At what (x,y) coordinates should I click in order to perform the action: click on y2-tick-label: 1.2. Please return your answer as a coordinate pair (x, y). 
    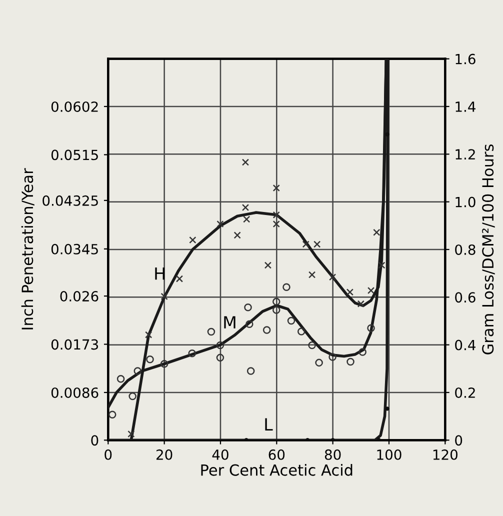
    Looking at the image, I should click on (465, 154).